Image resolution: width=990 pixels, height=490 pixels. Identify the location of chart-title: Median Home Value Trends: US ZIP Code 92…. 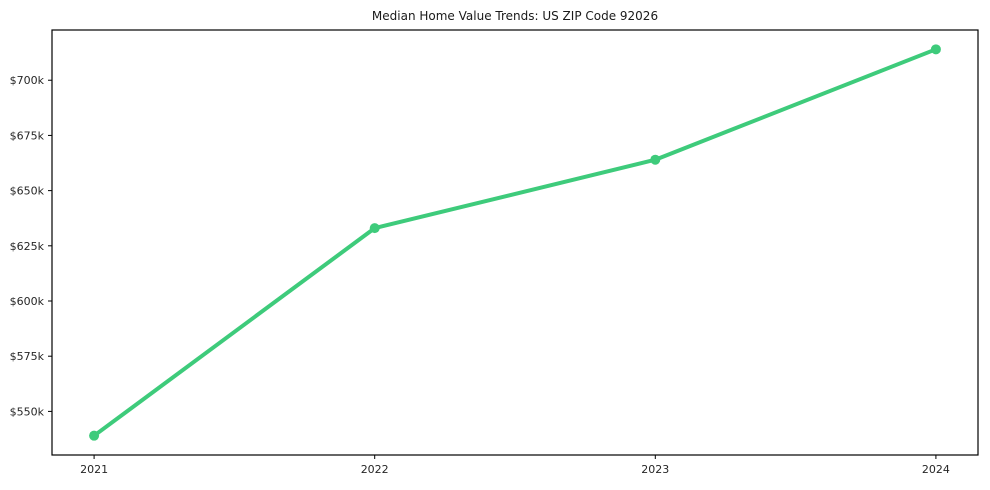
(515, 16).